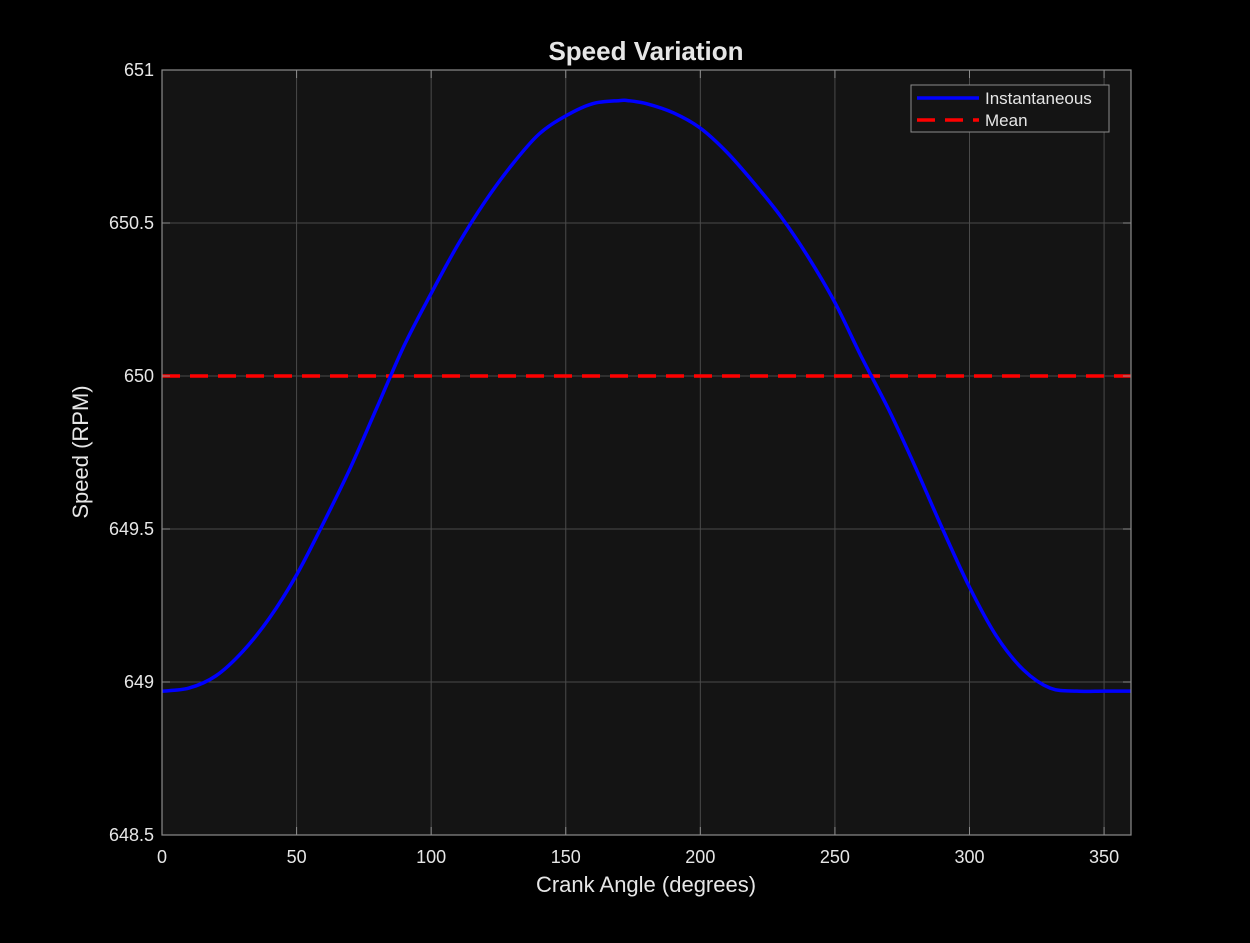 This screenshot has height=943, width=1250. What do you see at coordinates (646, 884) in the screenshot?
I see `x-axis-label: Crank Angle (degrees)` at bounding box center [646, 884].